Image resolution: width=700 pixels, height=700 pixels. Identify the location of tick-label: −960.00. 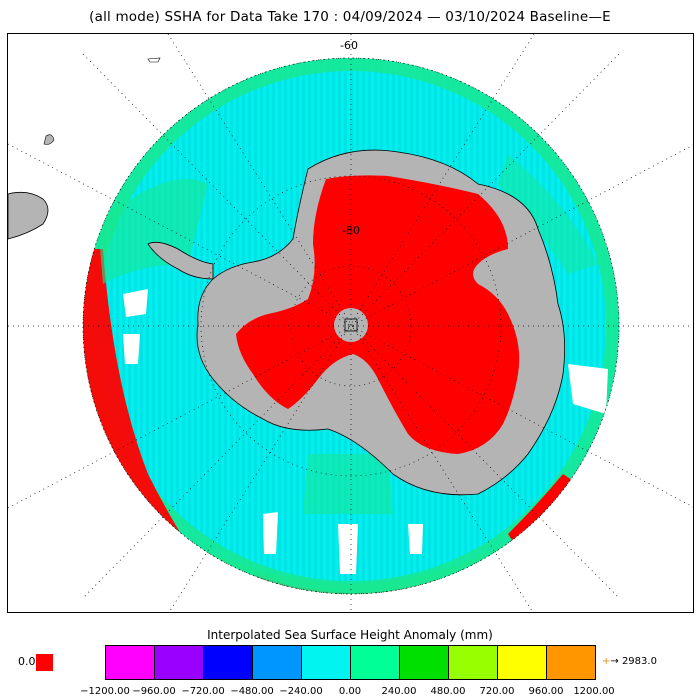
(154, 691).